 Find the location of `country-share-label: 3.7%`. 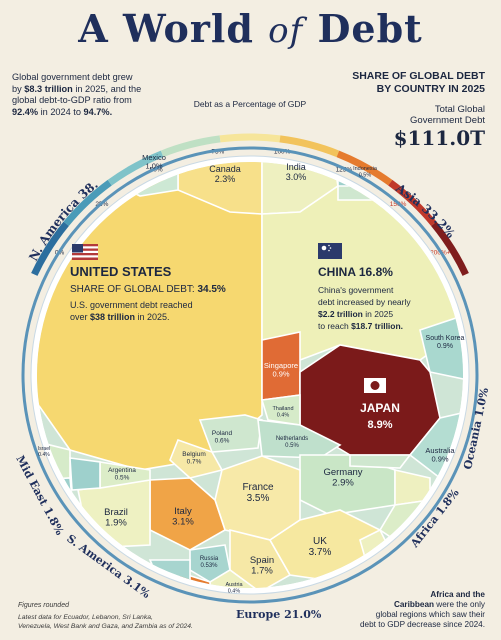

country-share-label: 3.7% is located at coordinates (320, 552).